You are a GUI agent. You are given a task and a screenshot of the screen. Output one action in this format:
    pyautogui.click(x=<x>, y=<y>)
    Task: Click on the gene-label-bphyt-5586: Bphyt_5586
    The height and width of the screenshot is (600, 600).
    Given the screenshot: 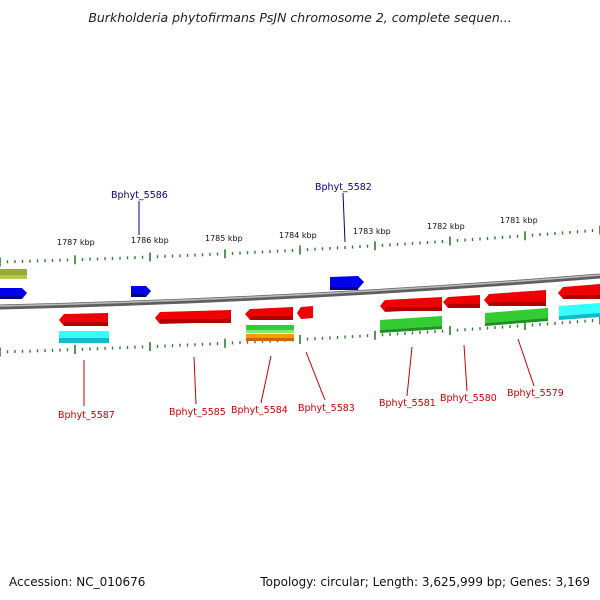 What is the action you would take?
    pyautogui.click(x=139, y=195)
    